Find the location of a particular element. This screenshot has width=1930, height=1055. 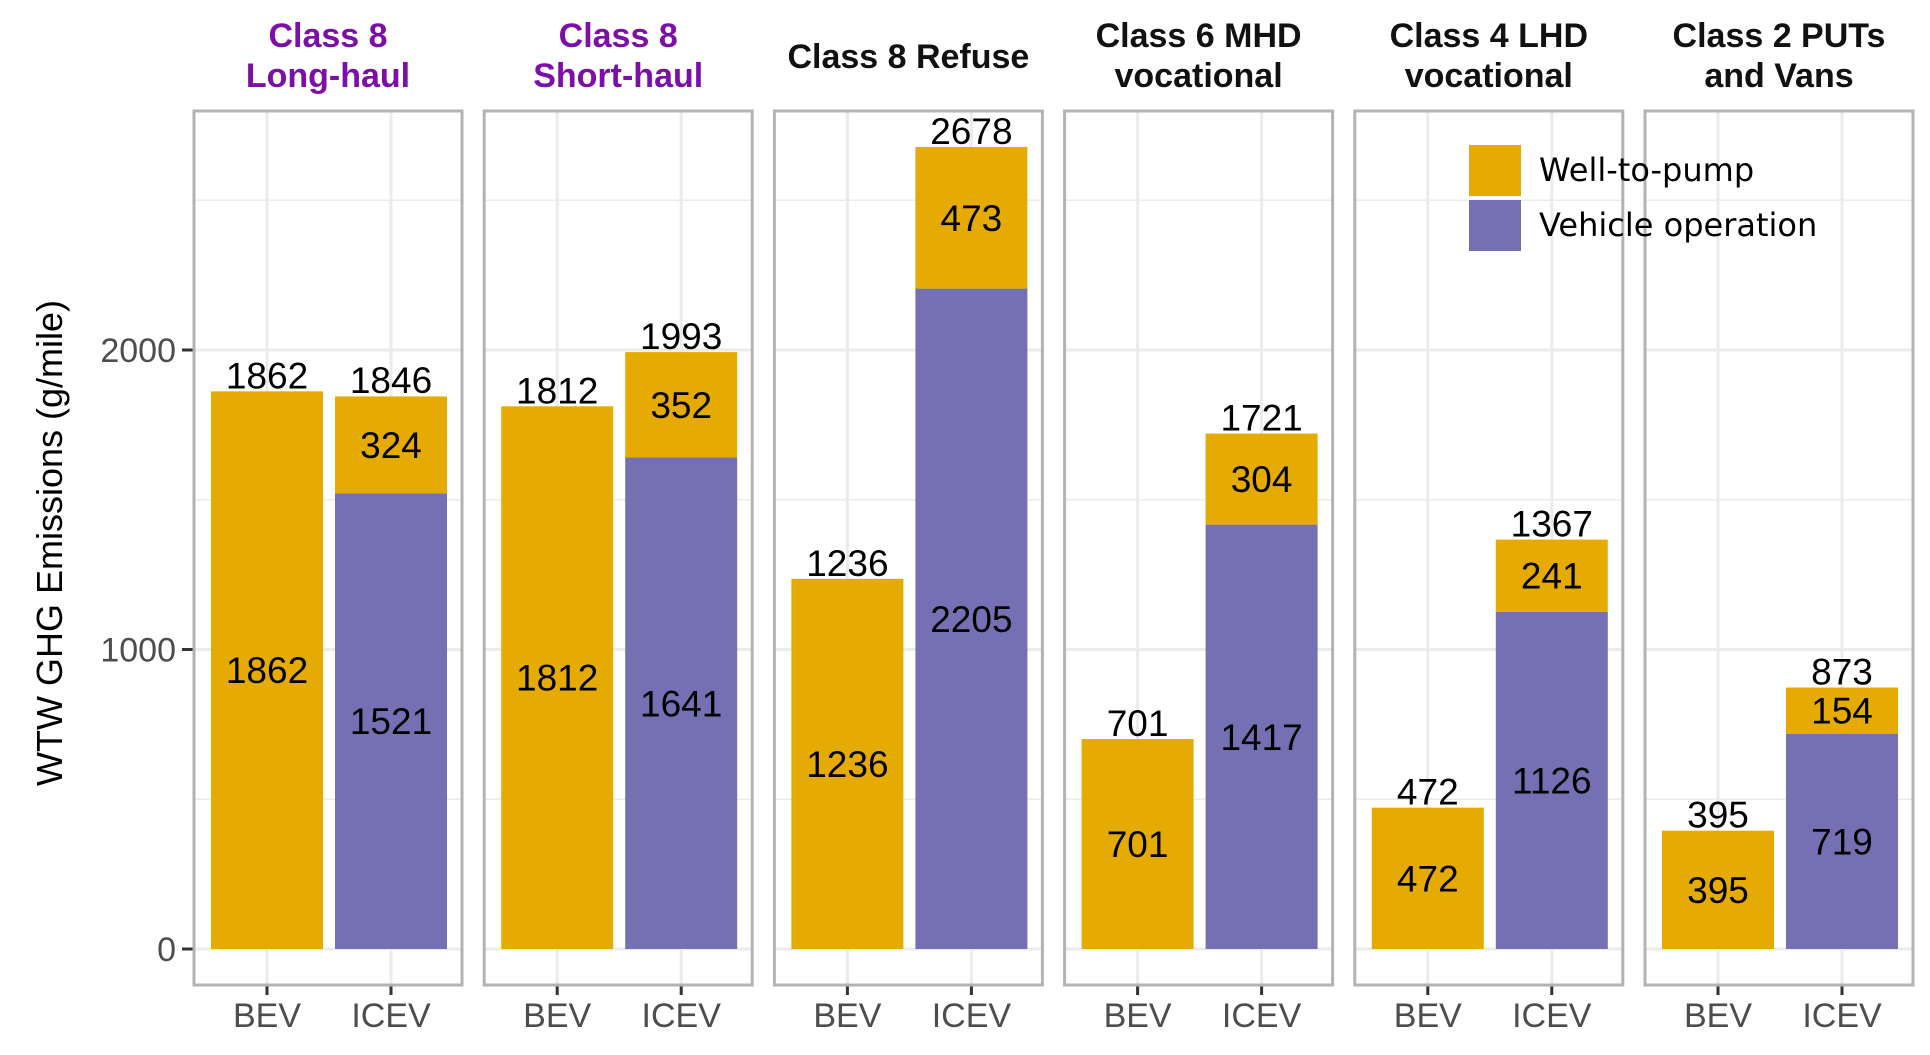

segment-value-label: 473 is located at coordinates (972, 218).